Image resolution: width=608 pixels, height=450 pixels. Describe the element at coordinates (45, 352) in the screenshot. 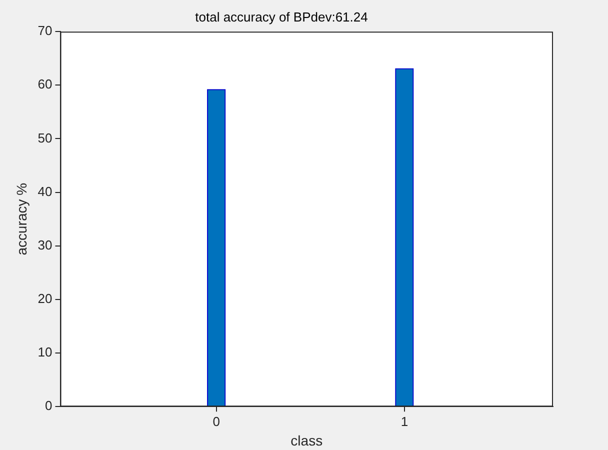

I see `y-tick-label: 10` at that location.